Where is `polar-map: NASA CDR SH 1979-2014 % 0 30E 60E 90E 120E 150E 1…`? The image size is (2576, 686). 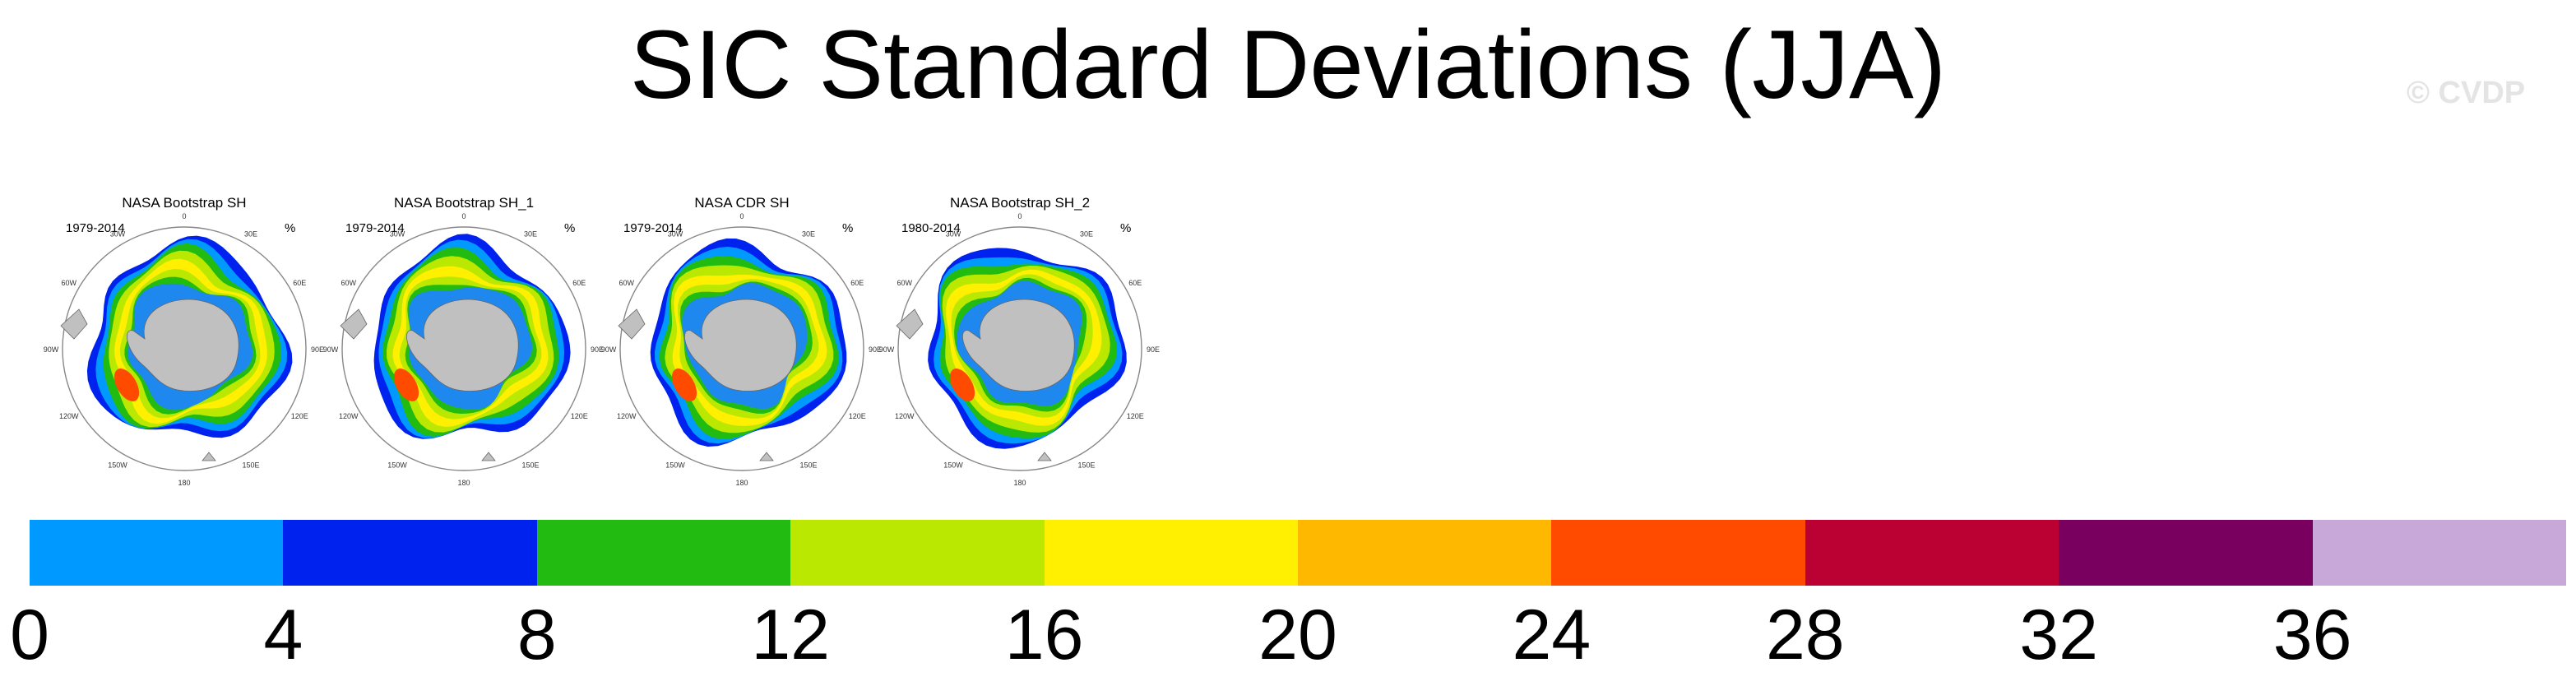
polar-map: NASA CDR SH 1979-2014 % 0 30E 60E 90E 120E 150E 1… is located at coordinates (742, 341).